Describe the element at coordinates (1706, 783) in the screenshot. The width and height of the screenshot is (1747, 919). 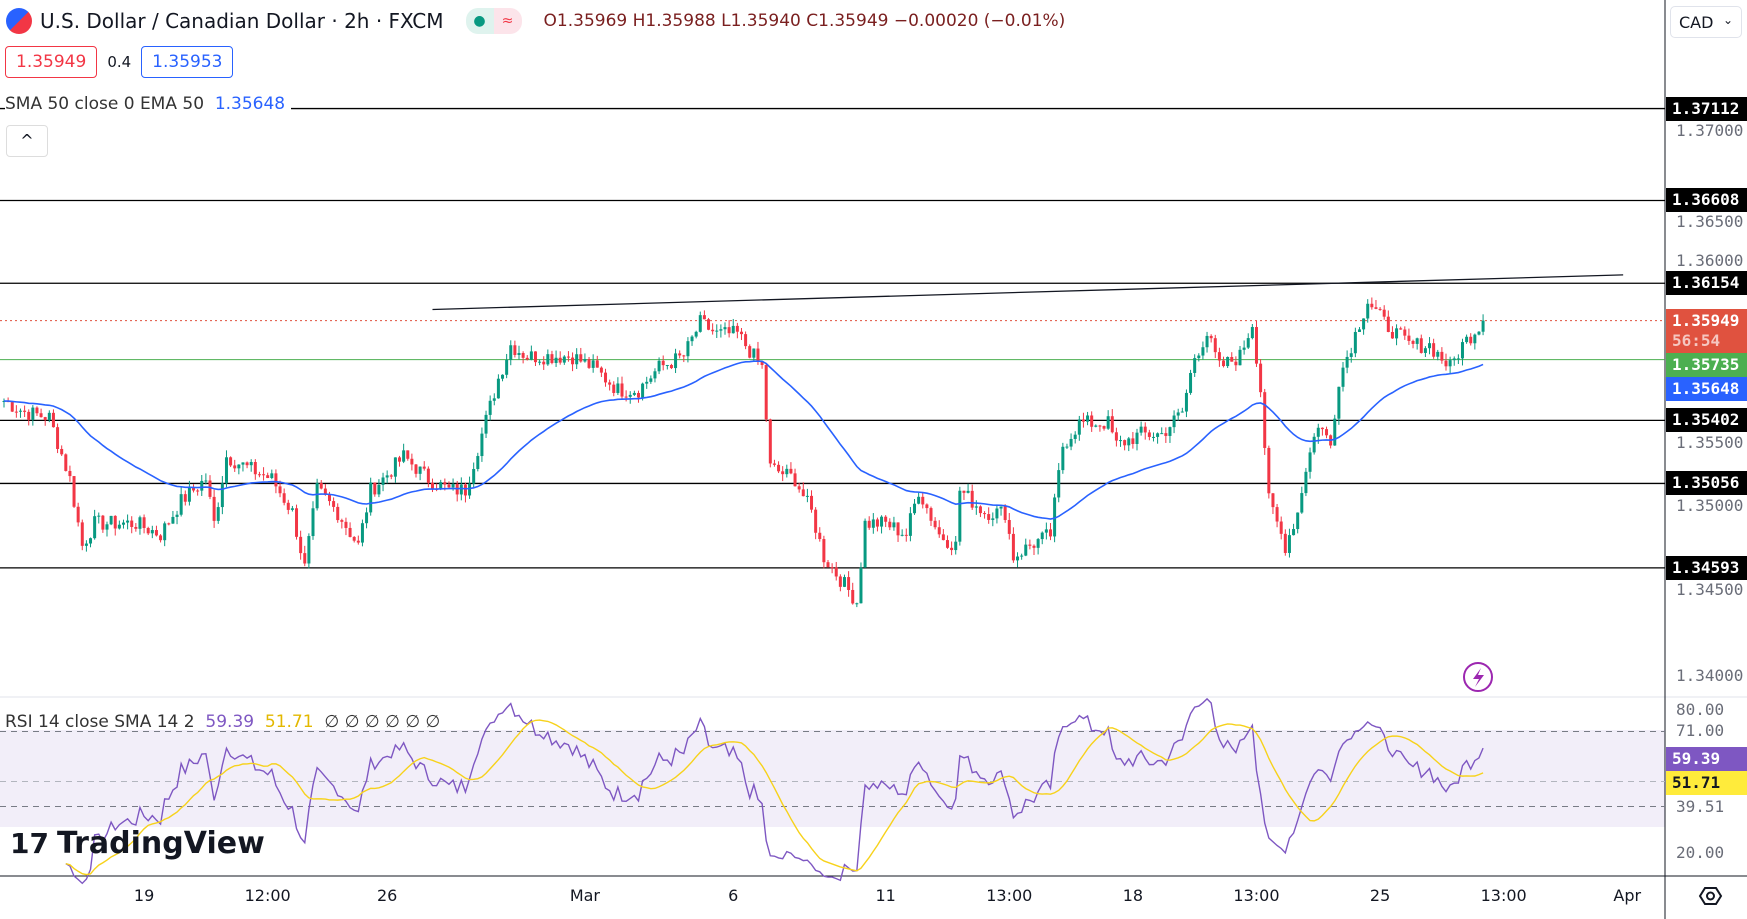
I see `rsi-label-tag: 51.71` at that location.